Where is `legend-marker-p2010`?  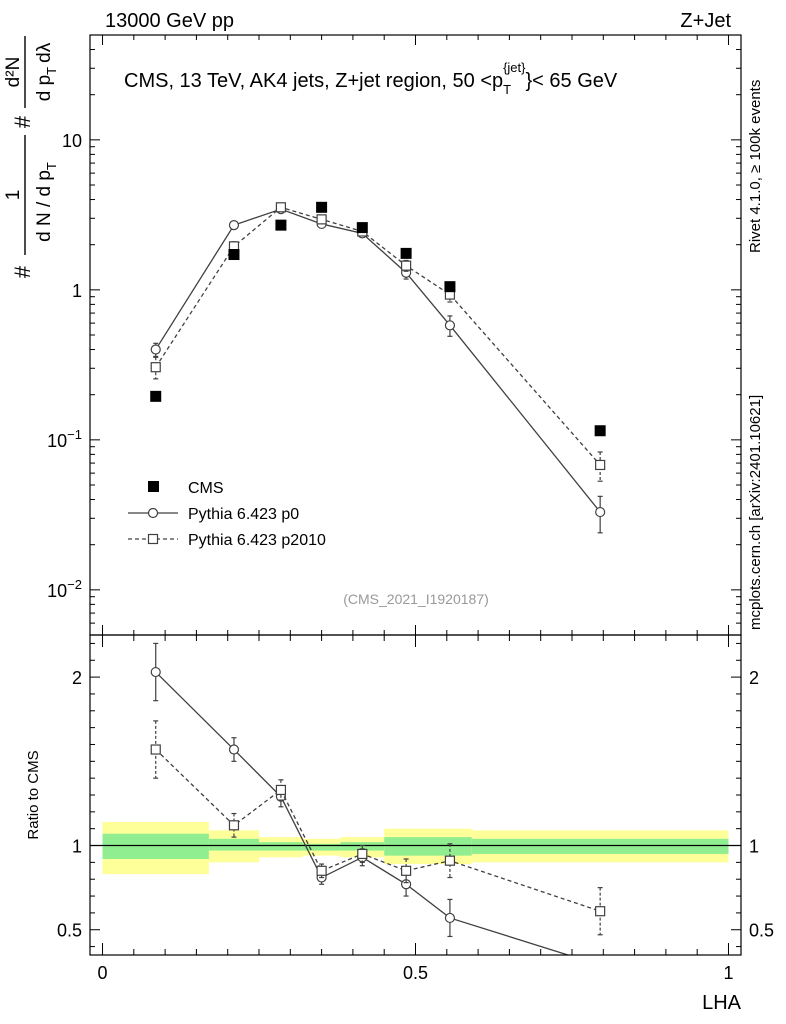 legend-marker-p2010 is located at coordinates (153, 539).